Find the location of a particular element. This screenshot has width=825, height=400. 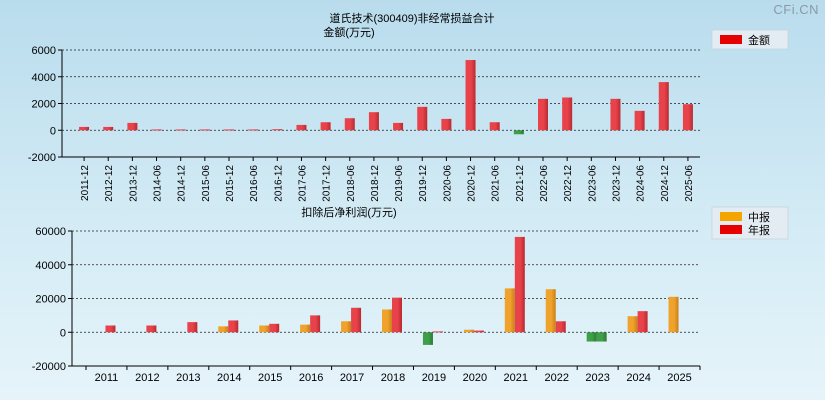

x-tick-label: 2022 is located at coordinates (556, 378).